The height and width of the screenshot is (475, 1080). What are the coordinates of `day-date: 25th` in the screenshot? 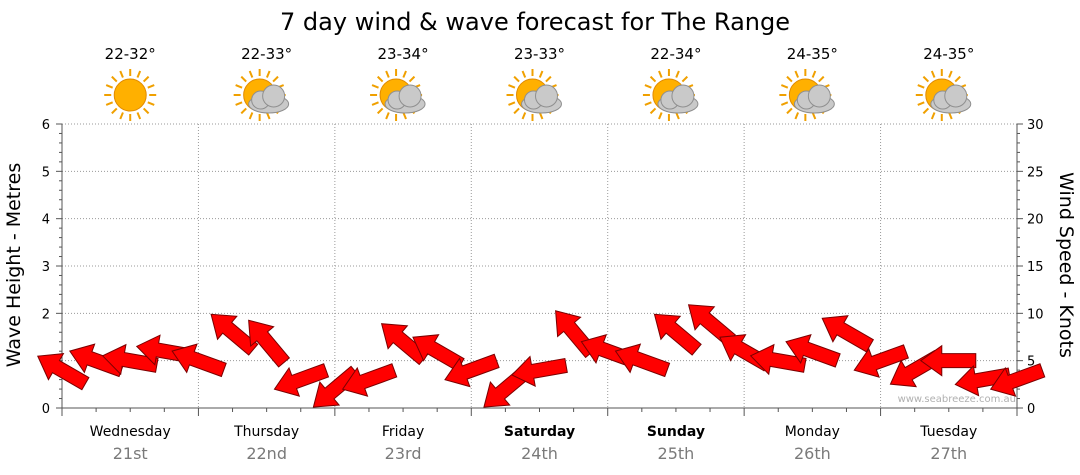 It's located at (676, 453).